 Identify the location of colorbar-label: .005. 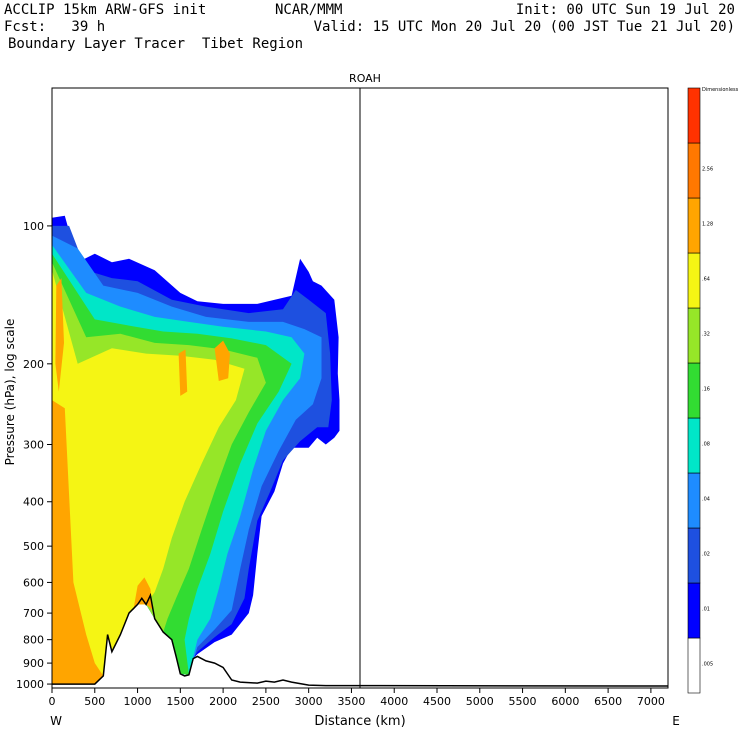
(707, 665).